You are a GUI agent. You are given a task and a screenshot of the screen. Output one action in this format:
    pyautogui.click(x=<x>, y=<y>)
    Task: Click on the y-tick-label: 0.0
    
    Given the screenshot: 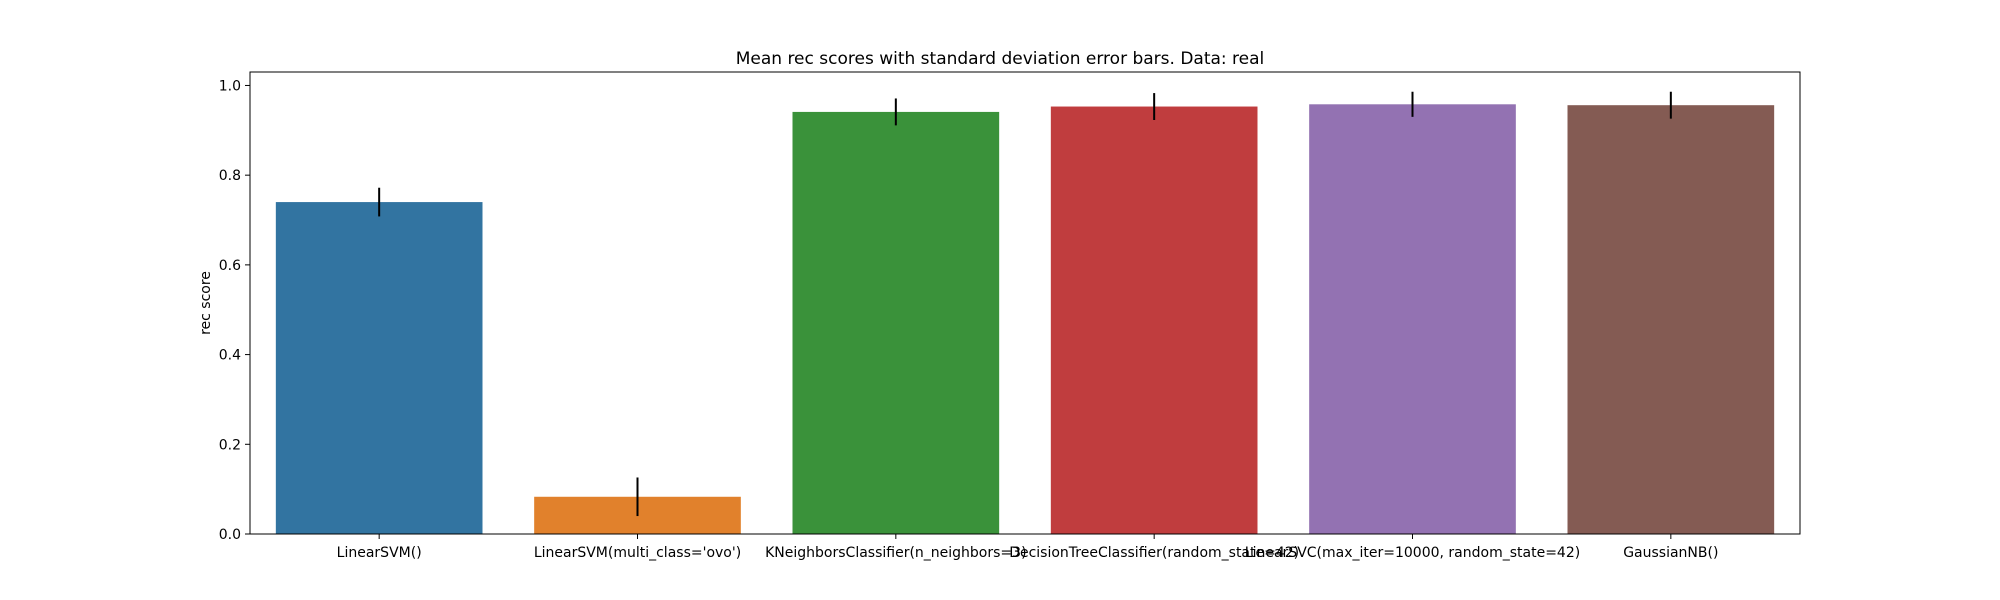 What is the action you would take?
    pyautogui.click(x=230, y=535)
    